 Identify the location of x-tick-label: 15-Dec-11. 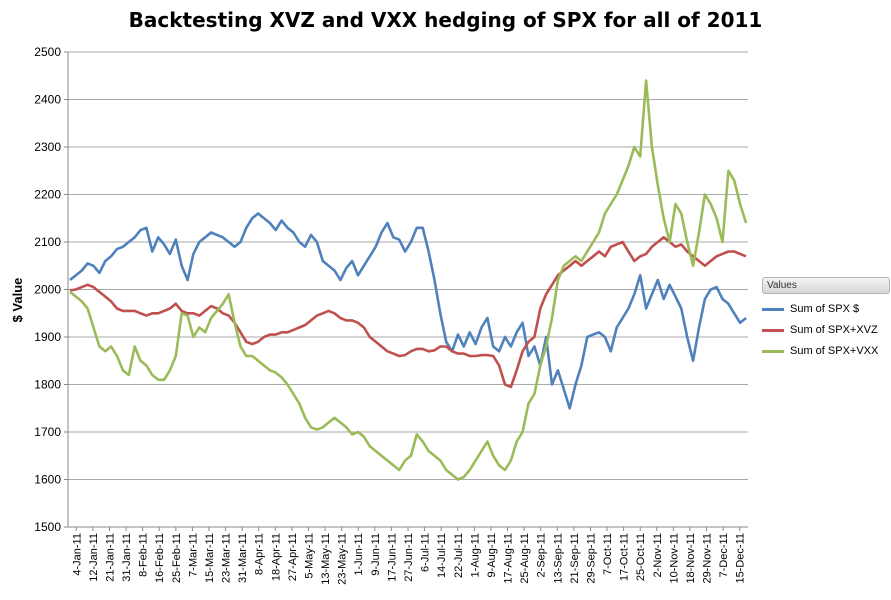
(741, 558).